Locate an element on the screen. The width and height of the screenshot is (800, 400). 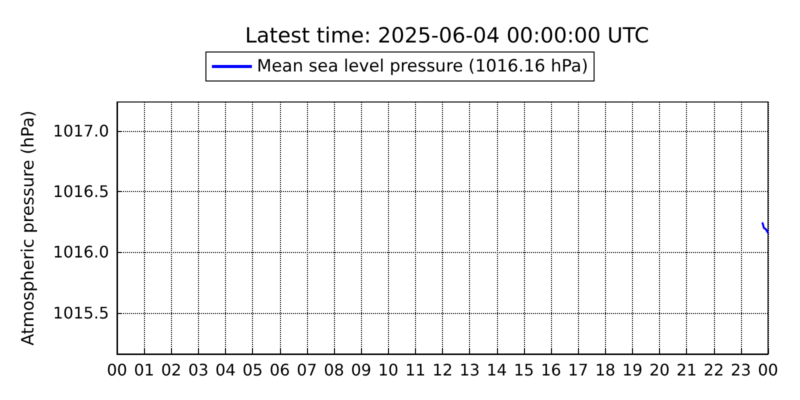
x-tick-label: 02 is located at coordinates (171, 370).